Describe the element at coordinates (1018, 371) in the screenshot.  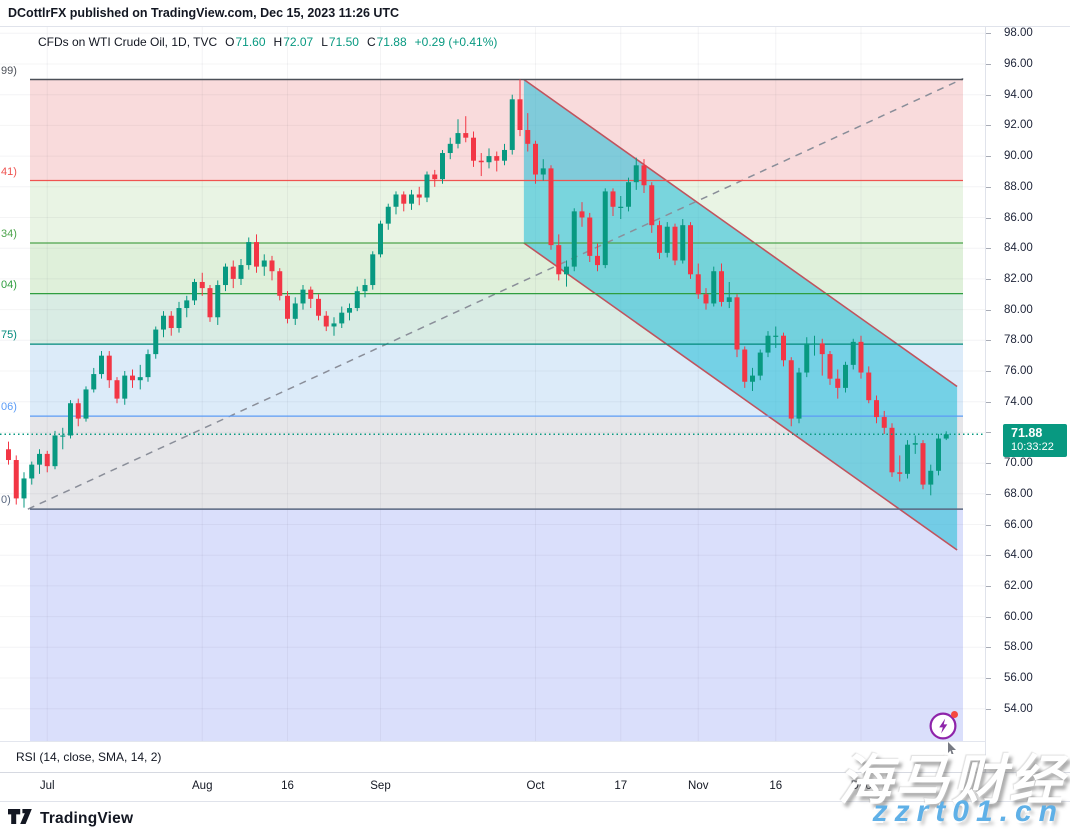
I see `price-tick-label: 76.00` at that location.